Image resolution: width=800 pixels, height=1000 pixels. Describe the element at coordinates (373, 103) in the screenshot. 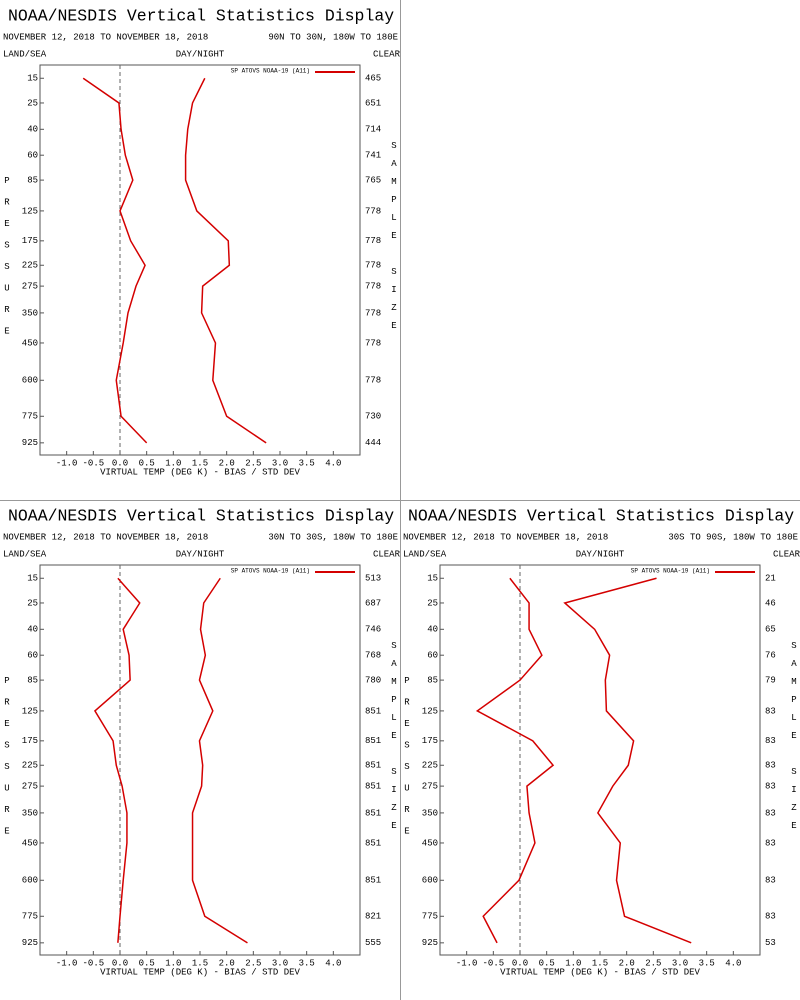

I see `sample-size: 651` at that location.